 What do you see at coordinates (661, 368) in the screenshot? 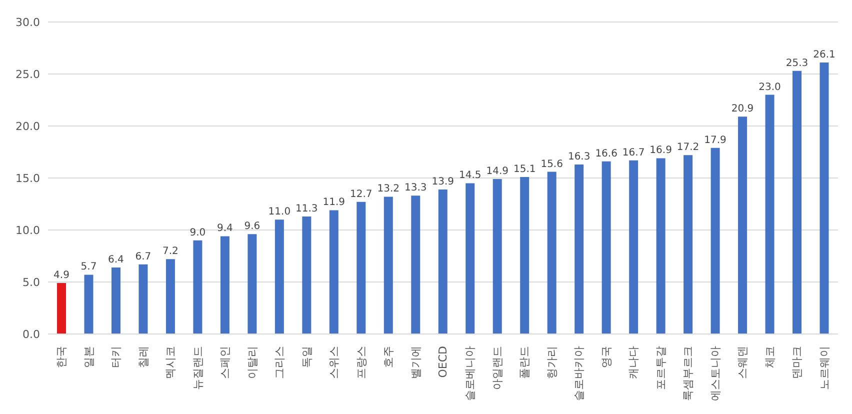
I see `x-tick-label: 포르투갈` at bounding box center [661, 368].